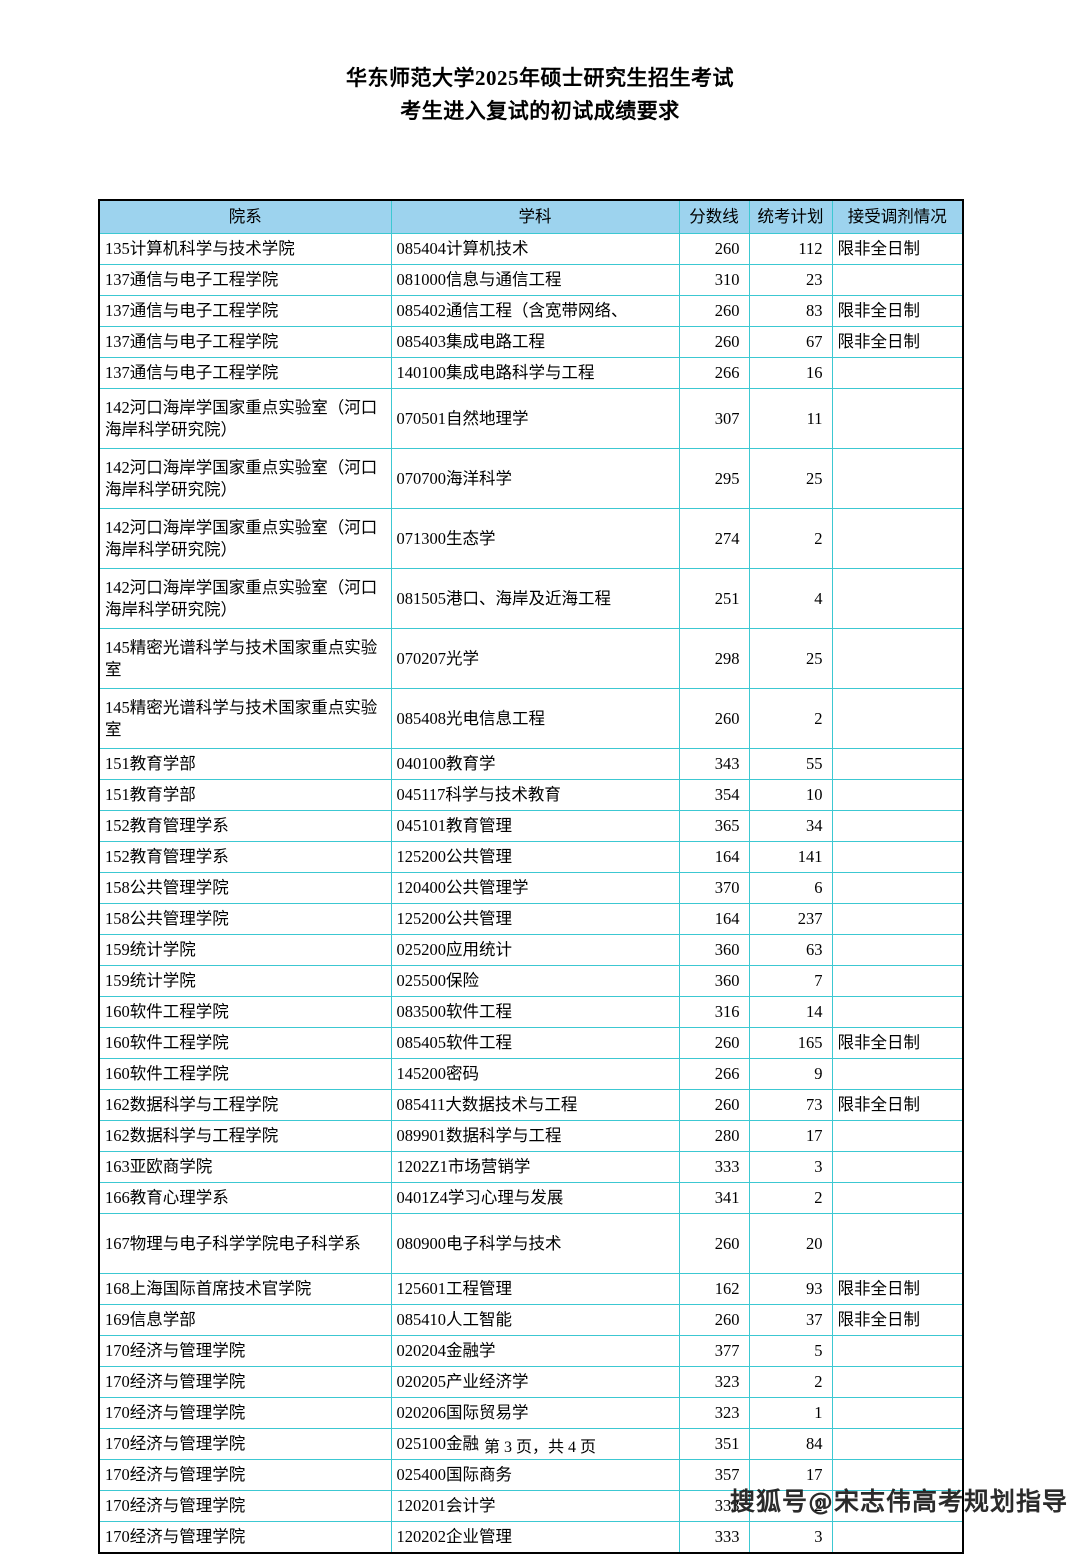  I want to click on cell-score-line: 310, so click(714, 280).